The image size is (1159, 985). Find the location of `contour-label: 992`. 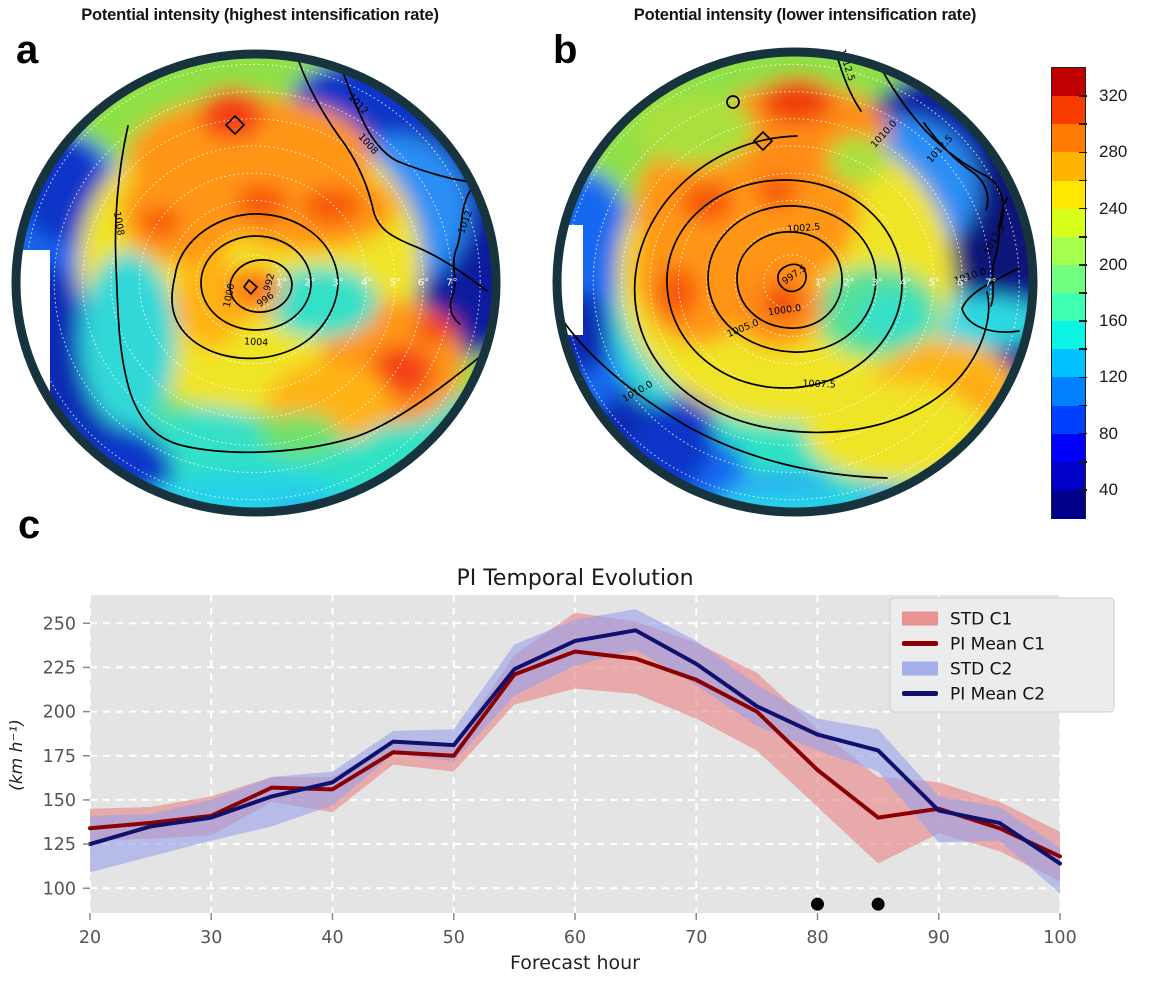

contour-label: 992 is located at coordinates (269, 282).